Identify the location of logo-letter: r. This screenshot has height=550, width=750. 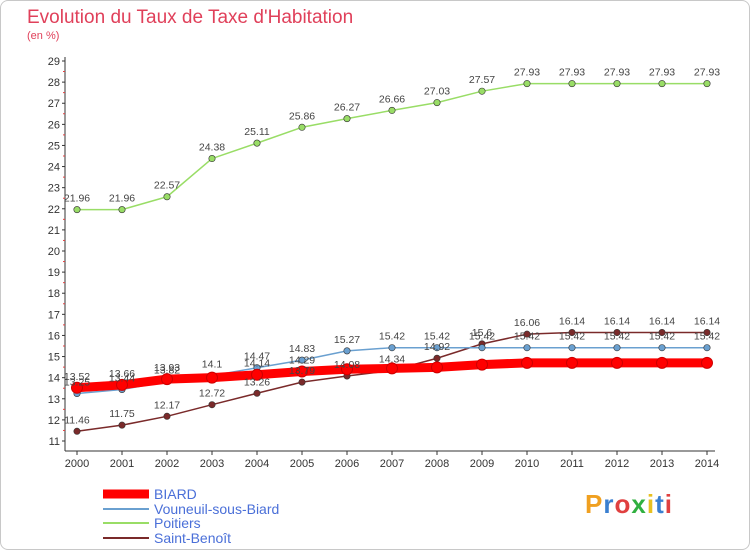
(609, 504).